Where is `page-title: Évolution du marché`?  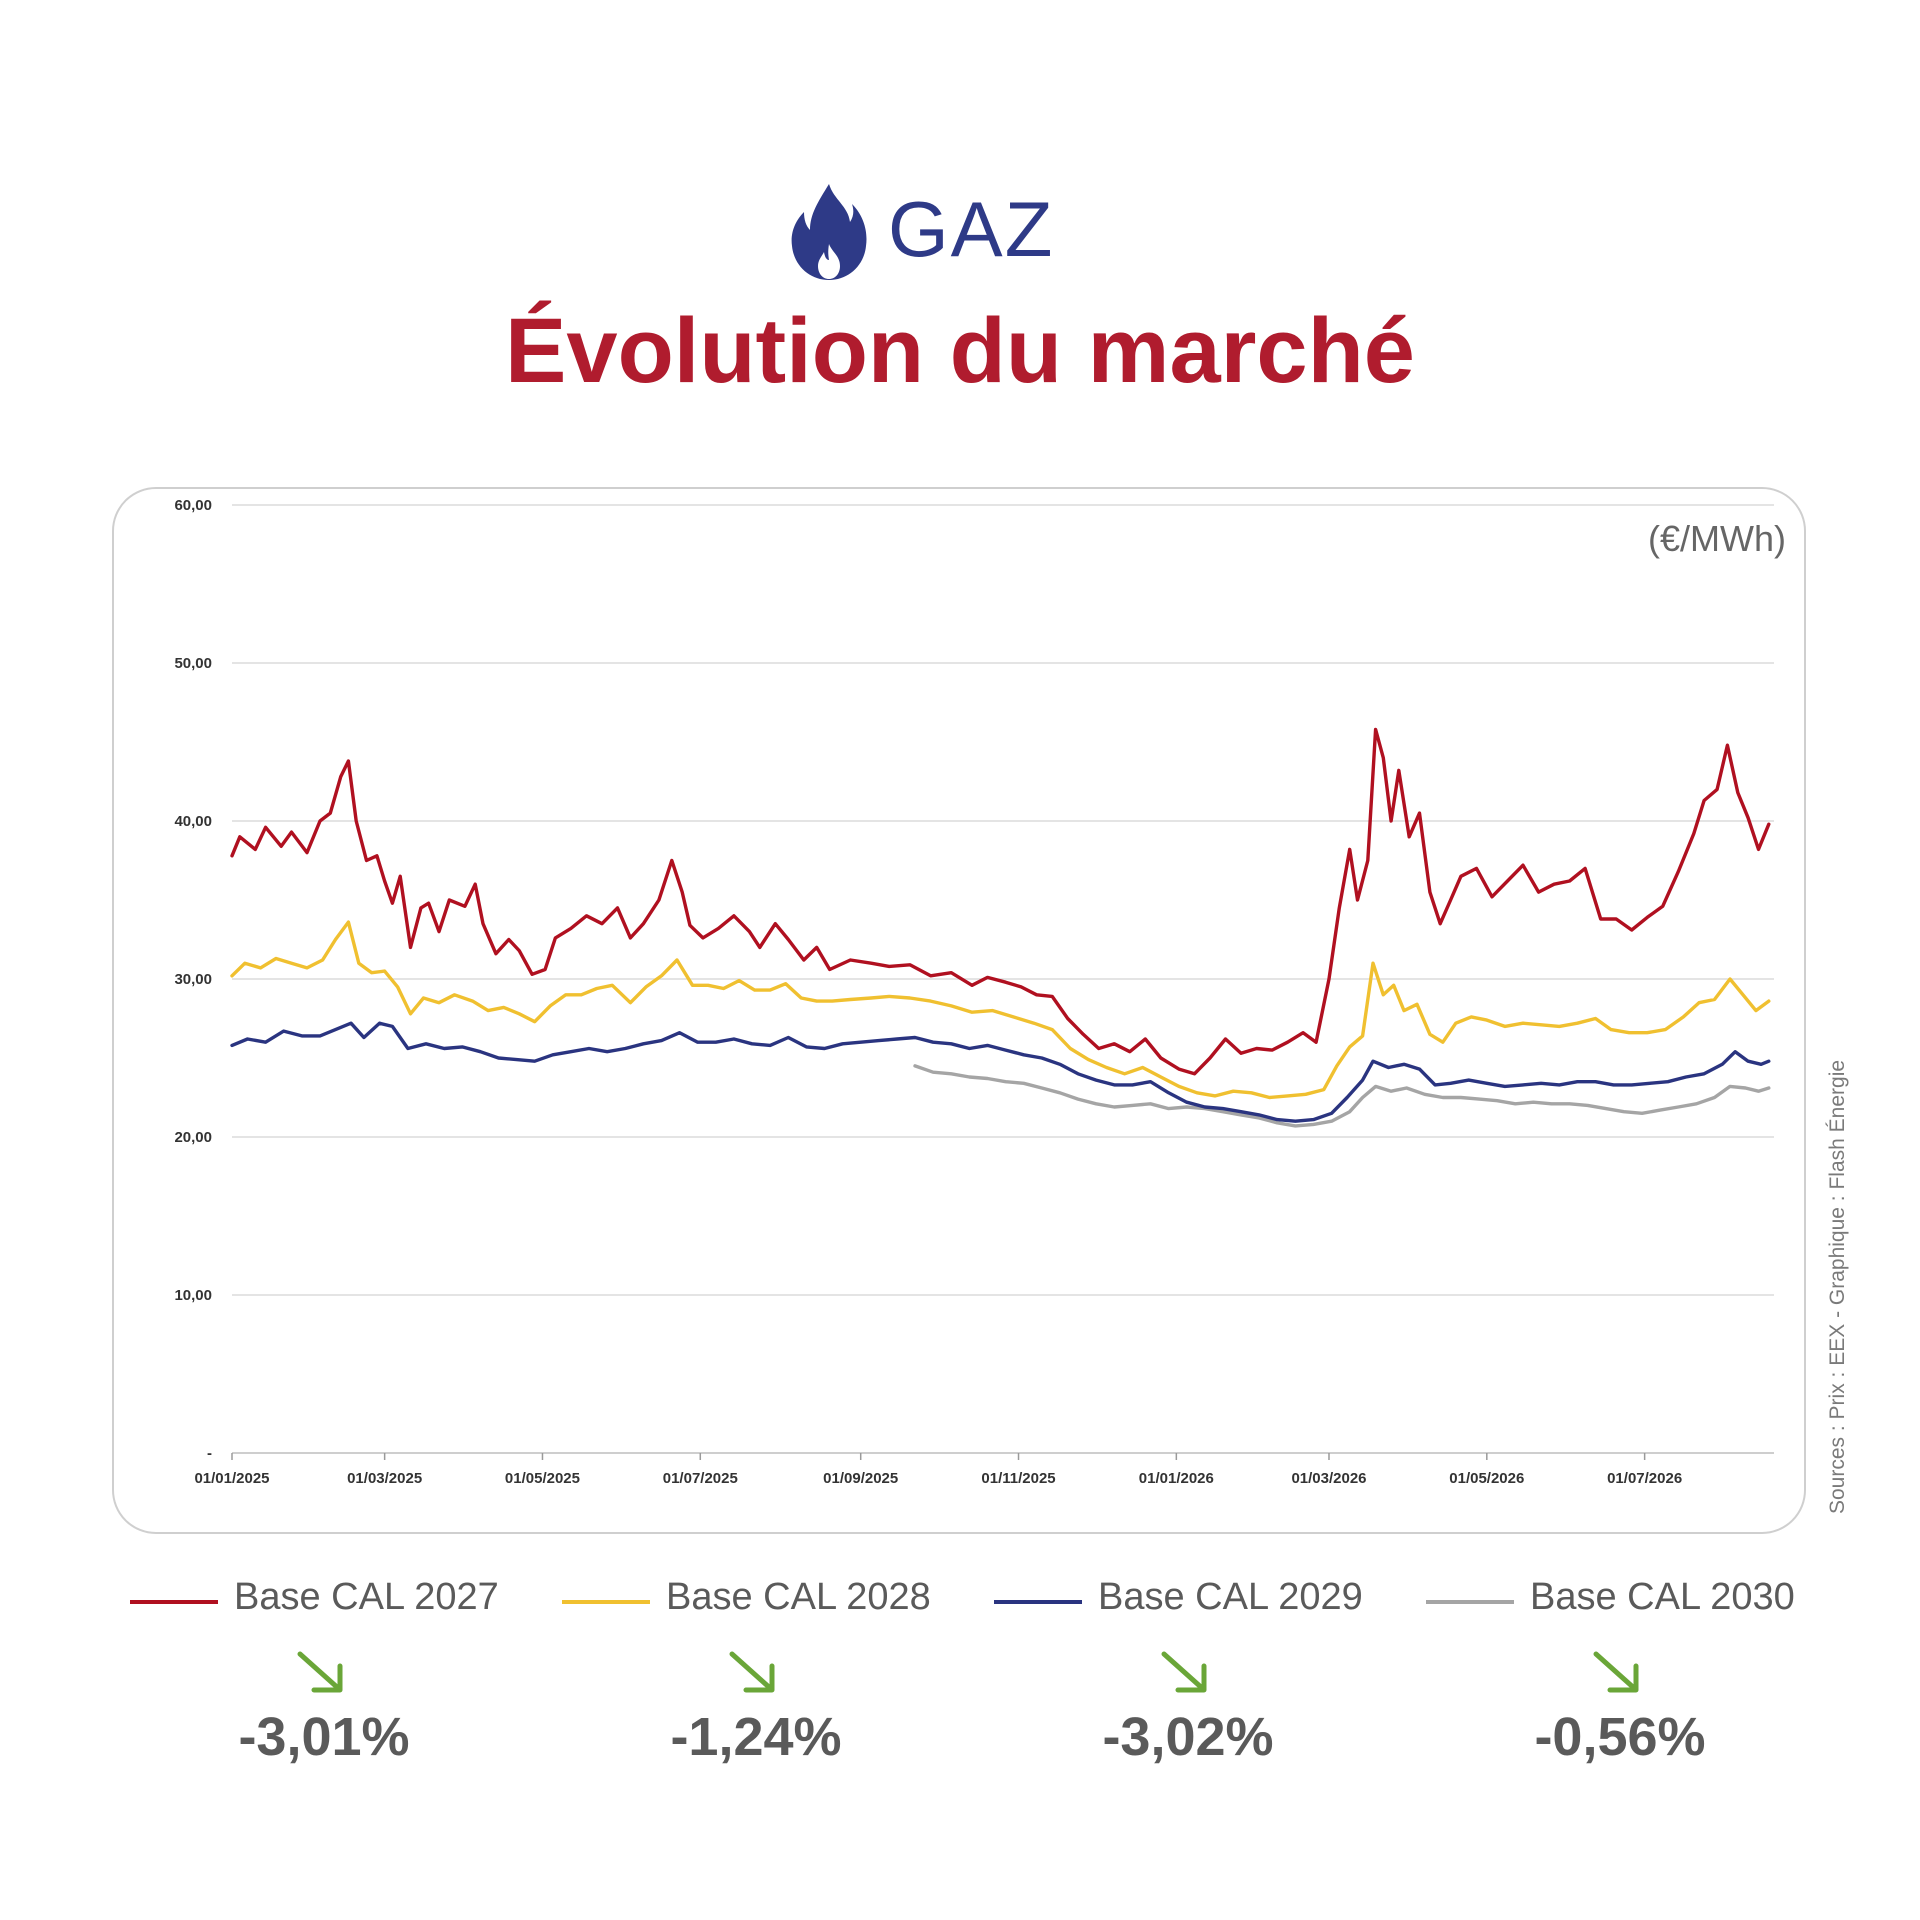 page-title: Évolution du marché is located at coordinates (960, 351).